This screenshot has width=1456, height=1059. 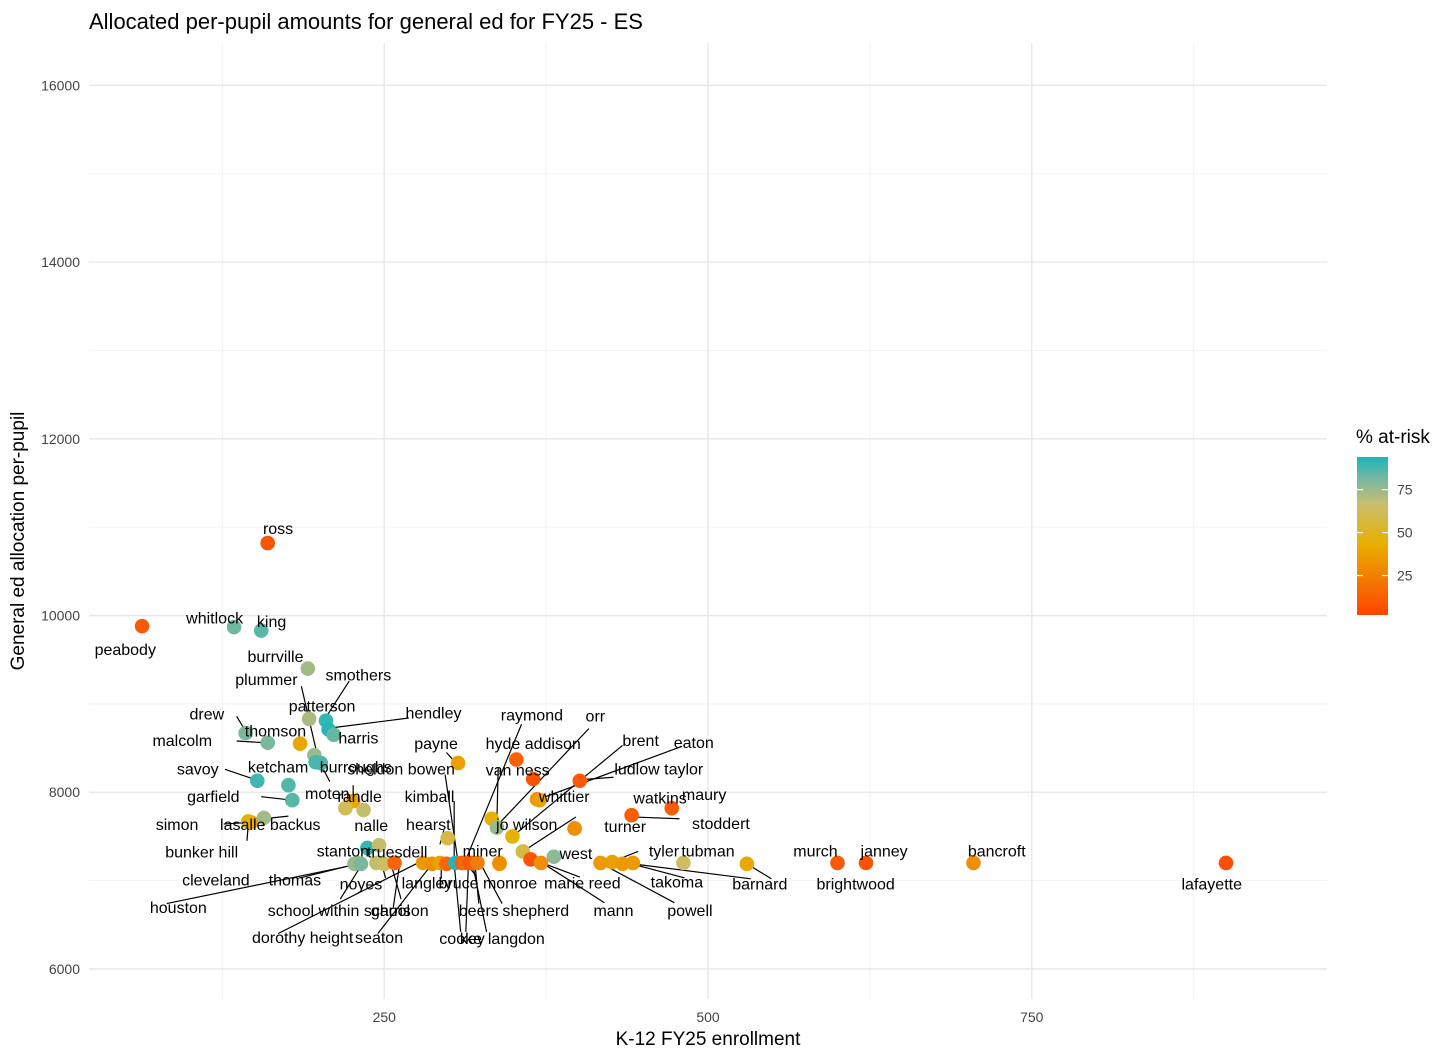 What do you see at coordinates (884, 852) in the screenshot?
I see `point-label: janney` at bounding box center [884, 852].